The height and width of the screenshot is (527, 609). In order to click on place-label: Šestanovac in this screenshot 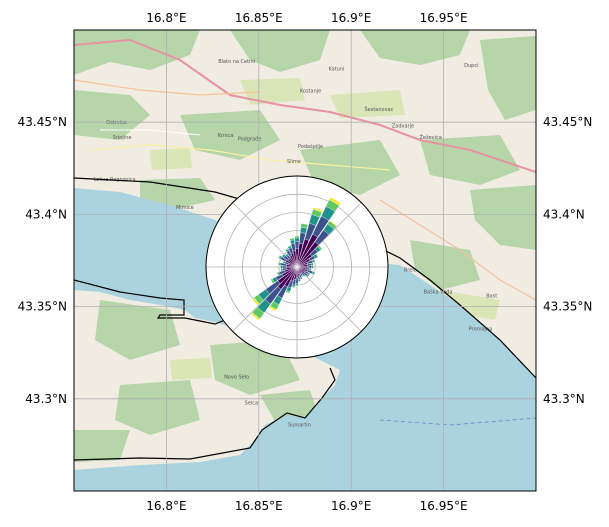, I will do `click(378, 109)`.